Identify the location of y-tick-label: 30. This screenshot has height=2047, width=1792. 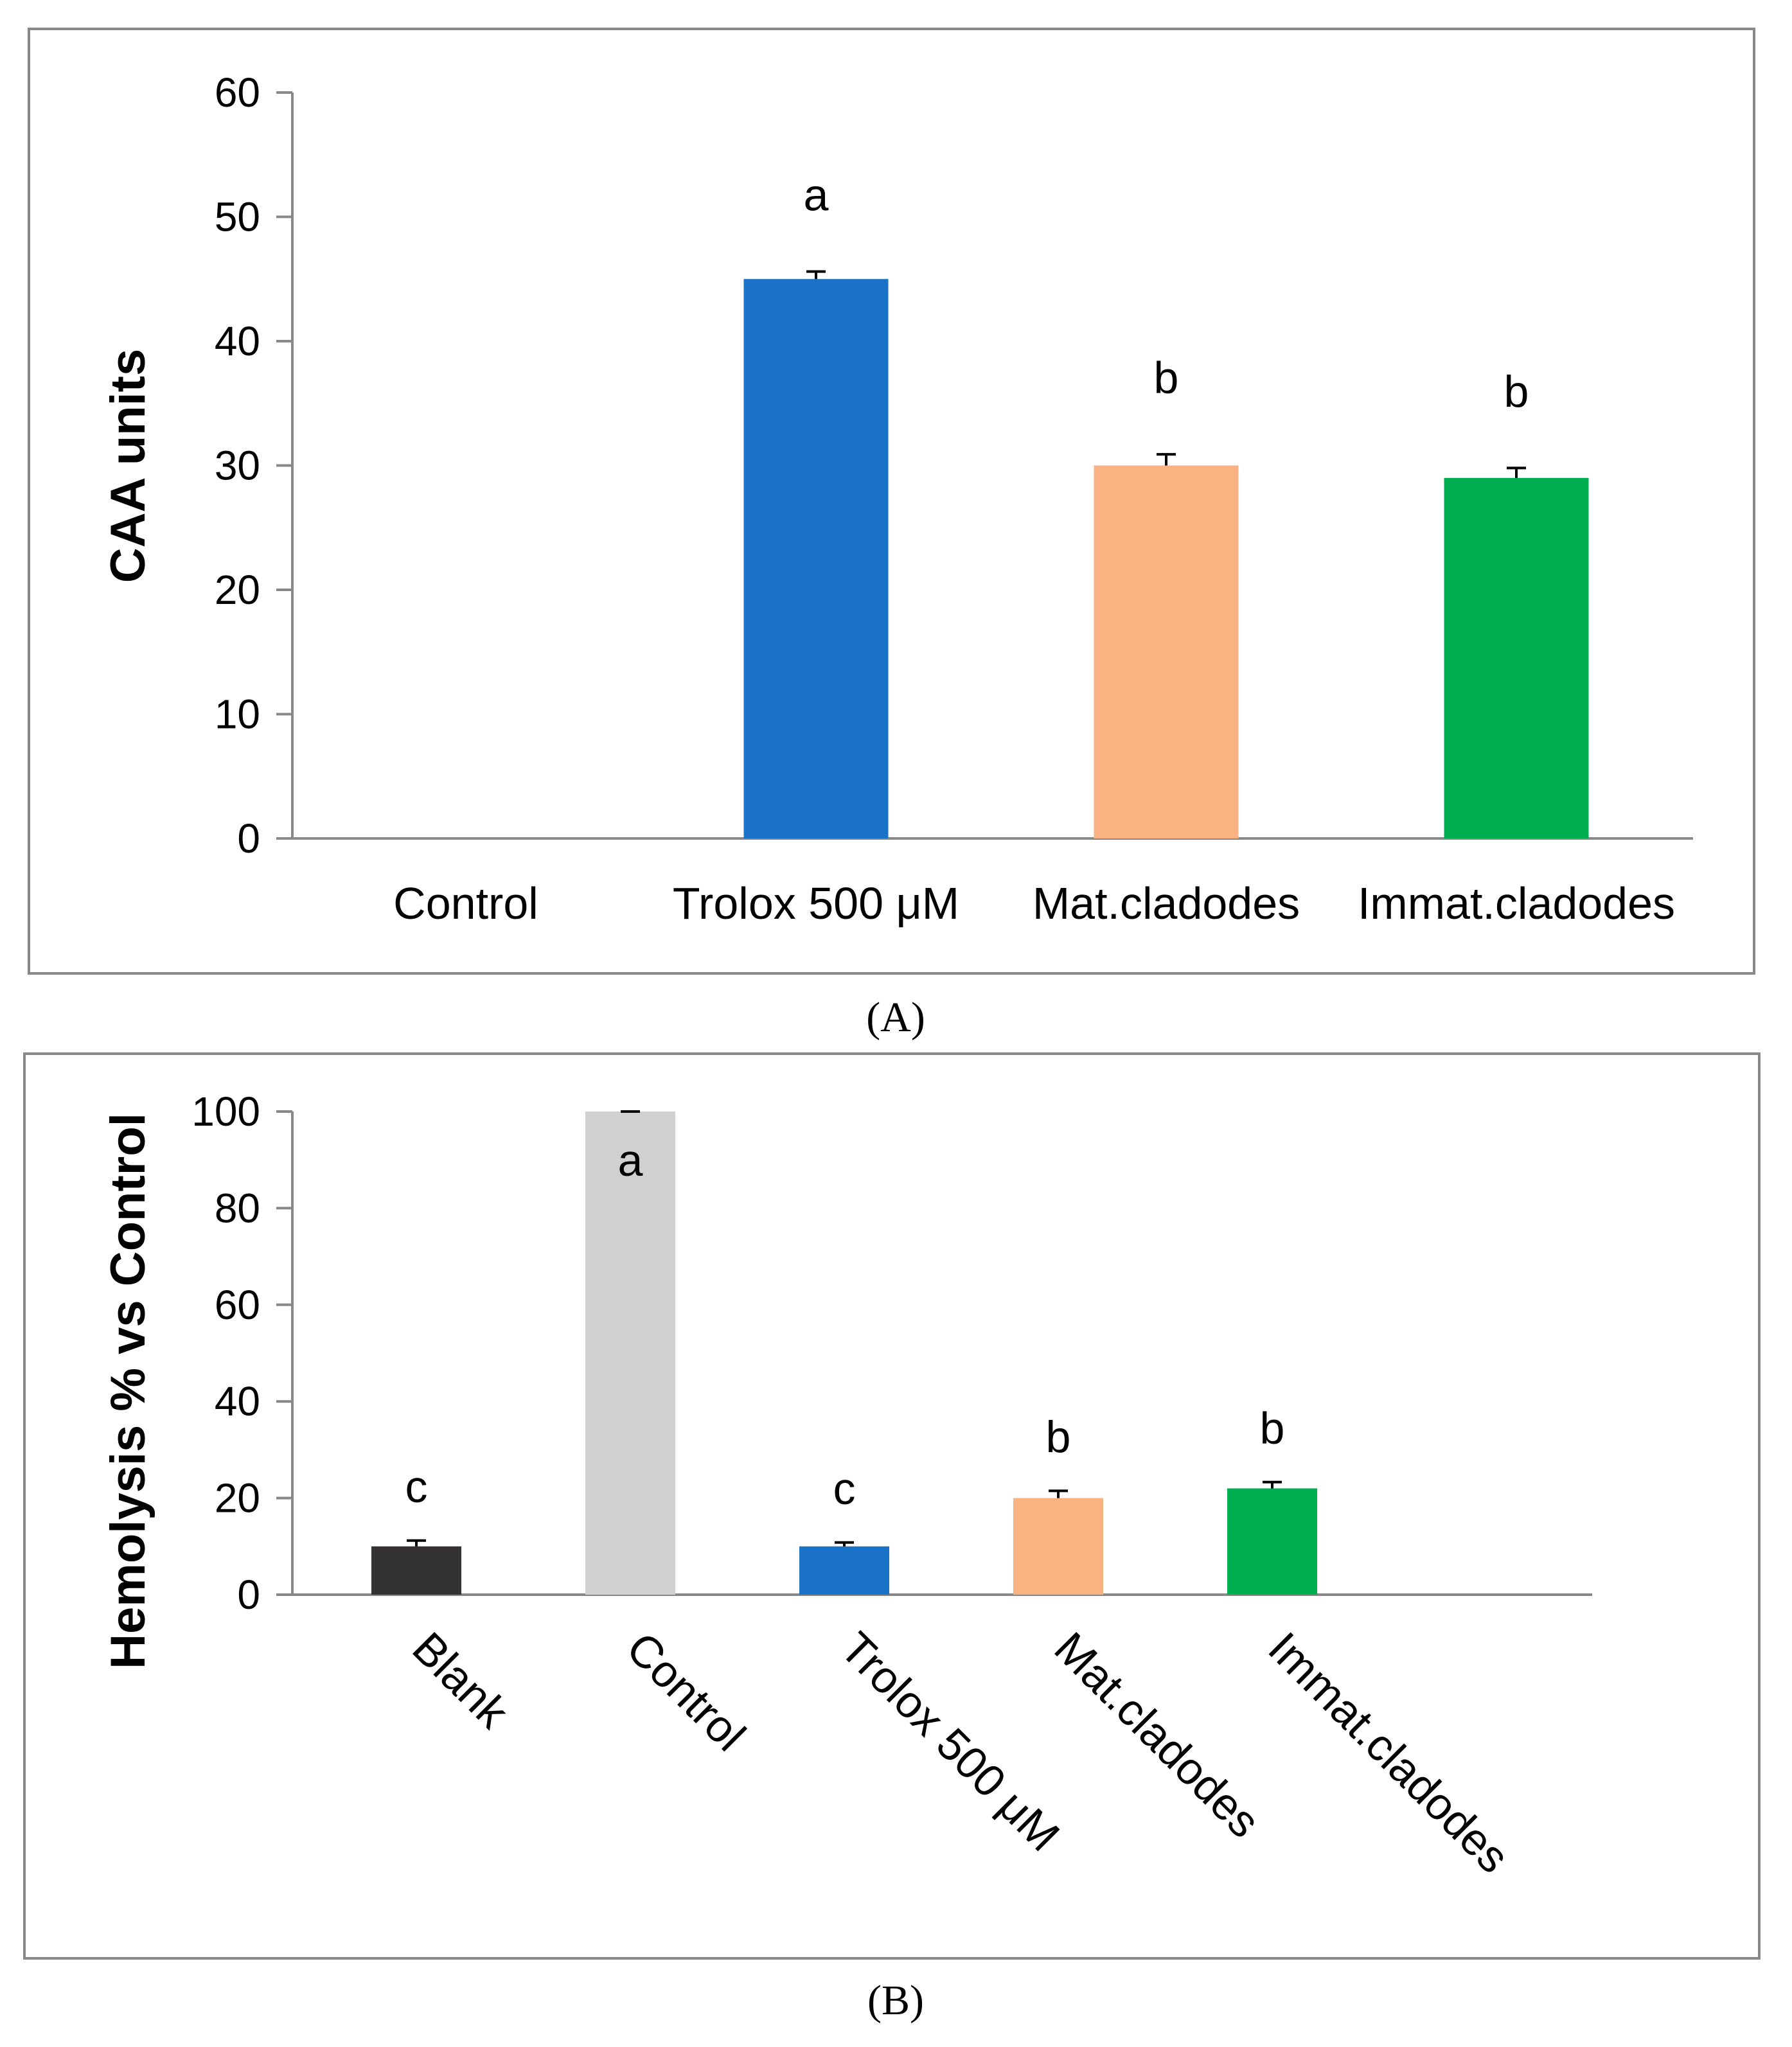
(238, 466).